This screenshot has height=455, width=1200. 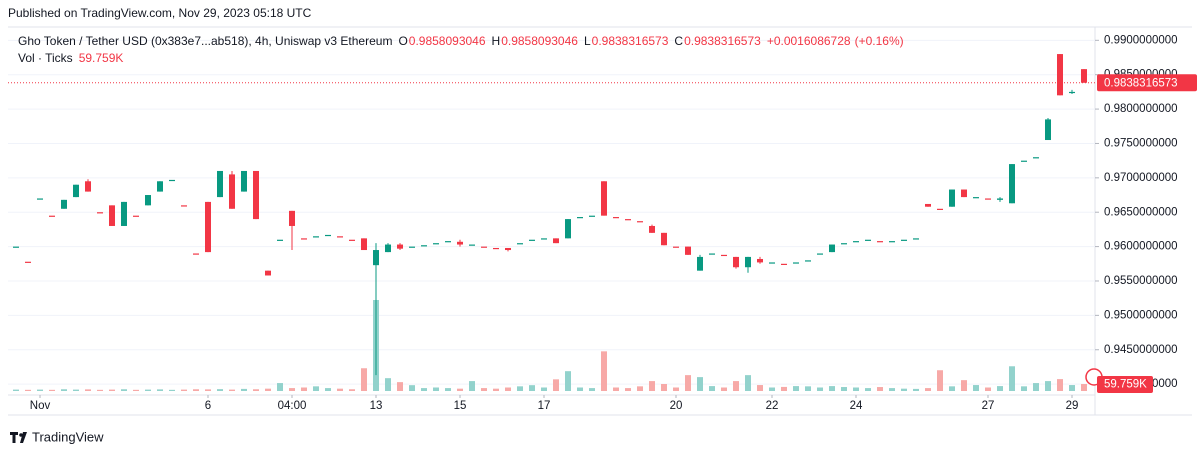 I want to click on brand: TradingView, so click(x=68, y=436).